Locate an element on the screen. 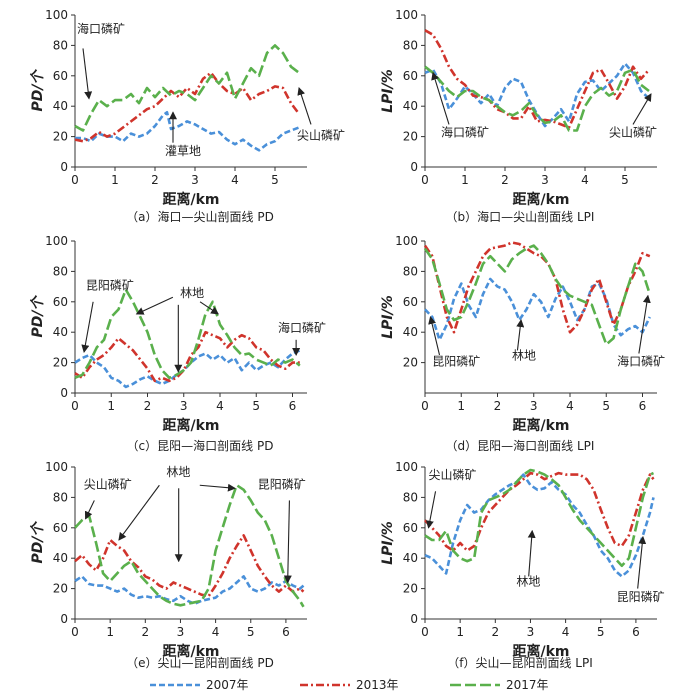 The width and height of the screenshot is (700, 697). caption-f: （f）尖山—昆阳剖面线 LPI is located at coordinates (520, 663).